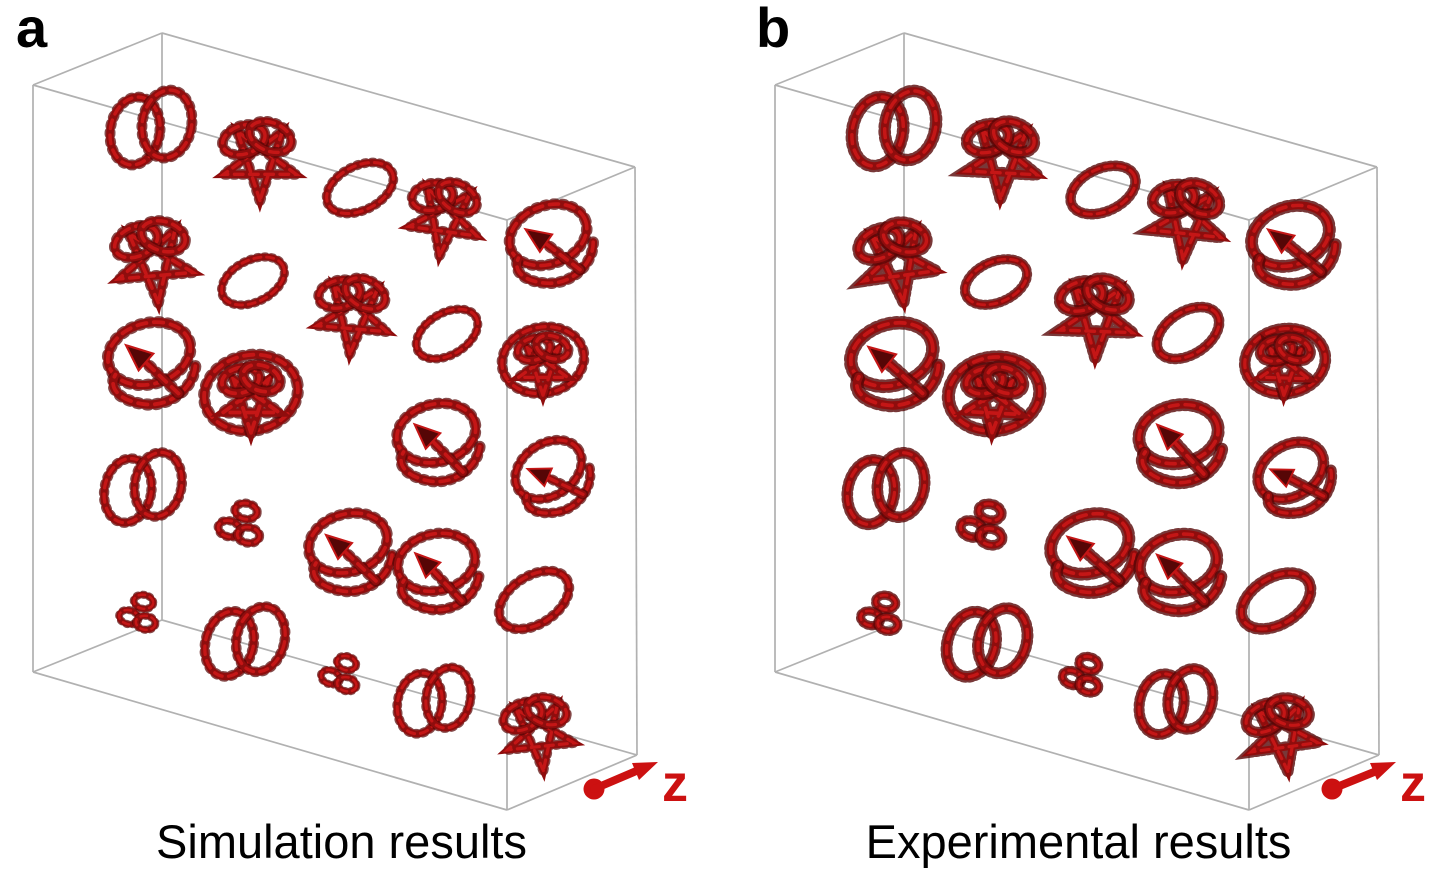 The height and width of the screenshot is (886, 1438). I want to click on panel-b-label: b, so click(773, 29).